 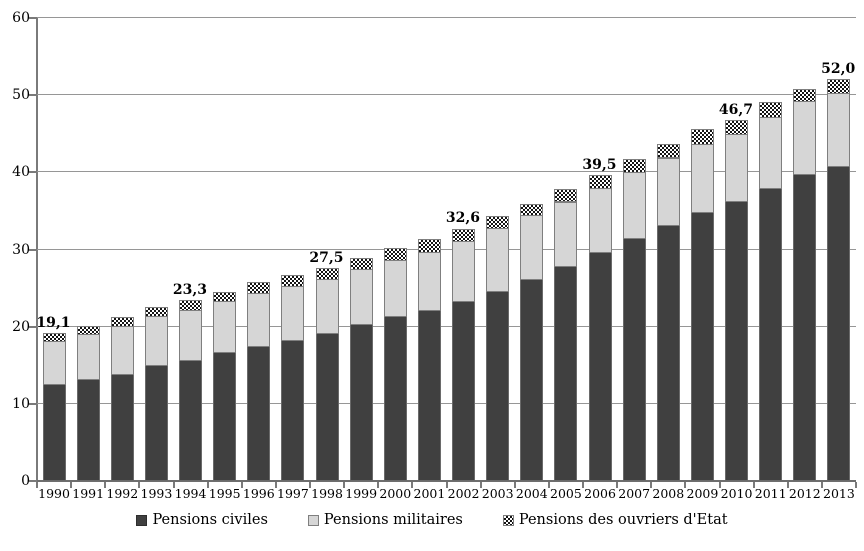 What do you see at coordinates (498, 385) in the screenshot?
I see `bar-segment-2003-pensions-civiles` at bounding box center [498, 385].